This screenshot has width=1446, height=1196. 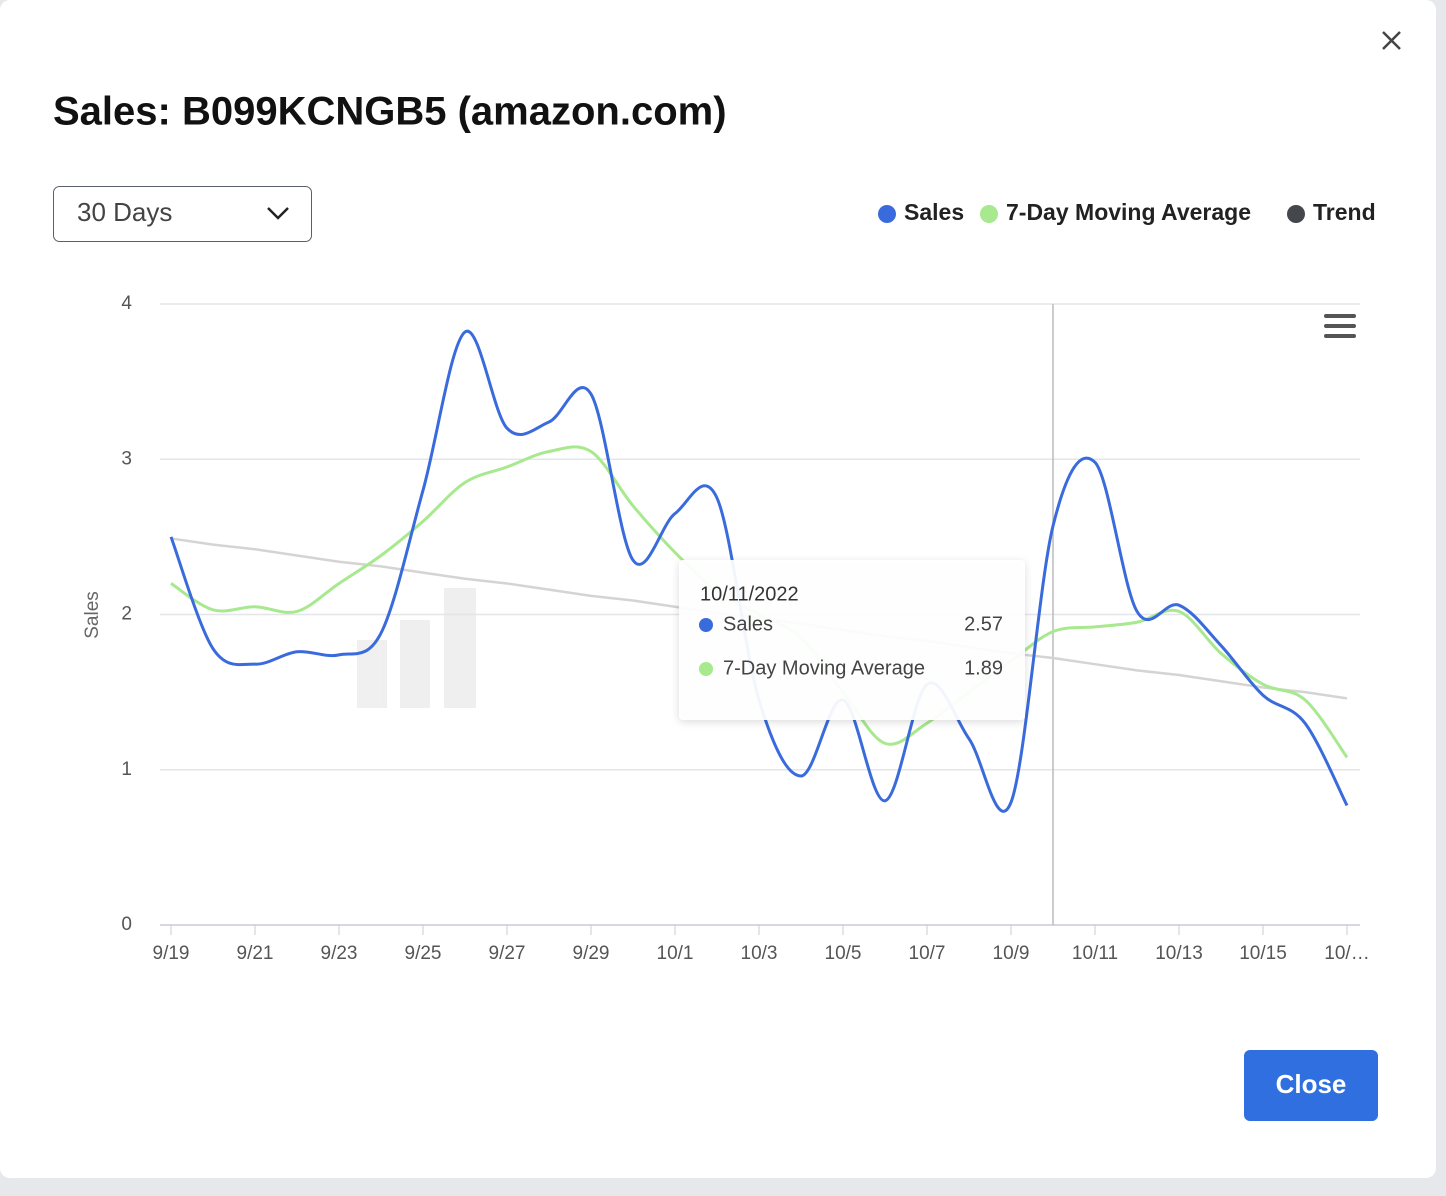 What do you see at coordinates (126, 303) in the screenshot?
I see `y-tick-label: 4` at bounding box center [126, 303].